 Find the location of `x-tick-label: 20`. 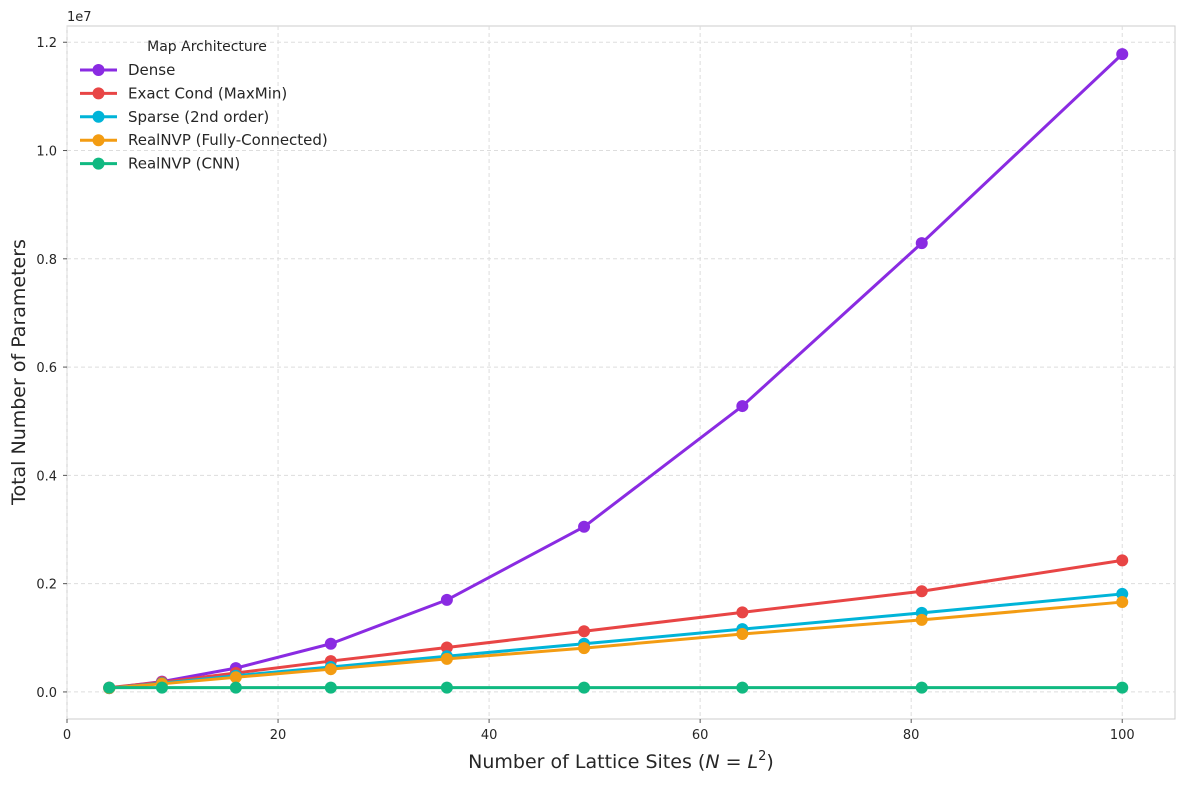

x-tick-label: 20 is located at coordinates (278, 735).